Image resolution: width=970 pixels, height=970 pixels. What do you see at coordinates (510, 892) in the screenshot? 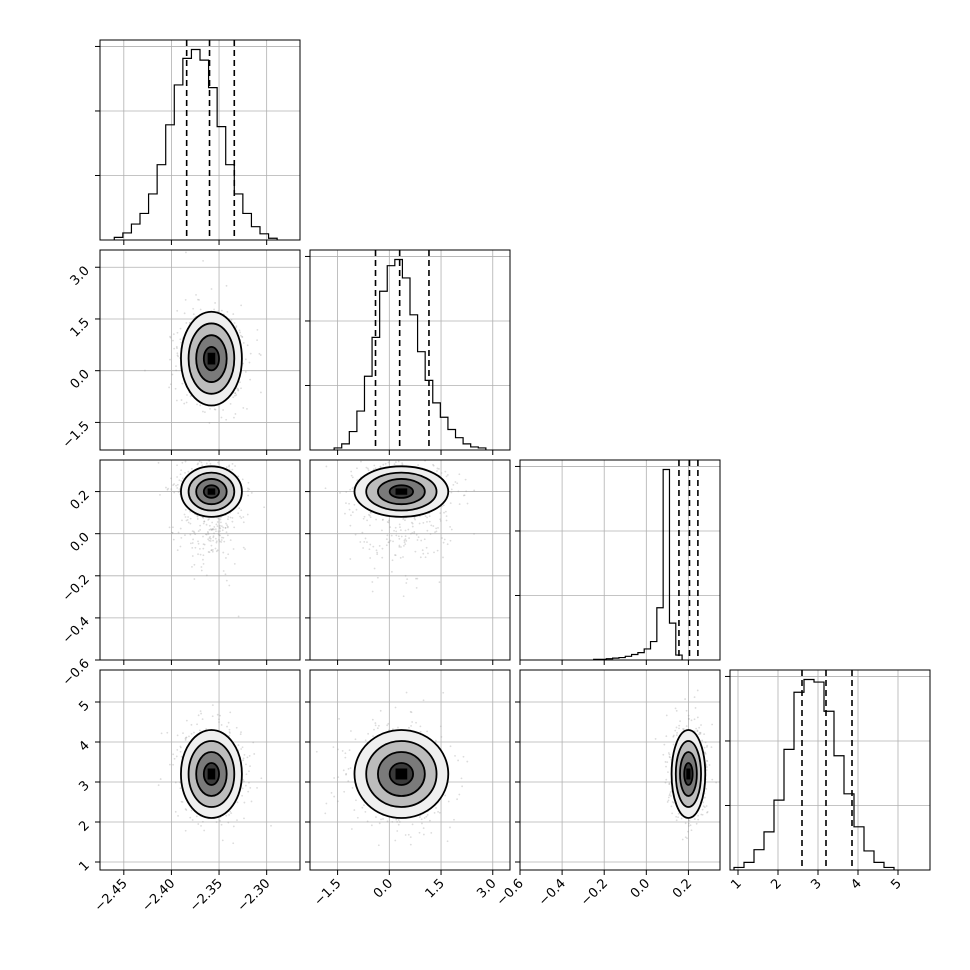
I see `xtick-label-2-0: −0.6` at bounding box center [510, 892].